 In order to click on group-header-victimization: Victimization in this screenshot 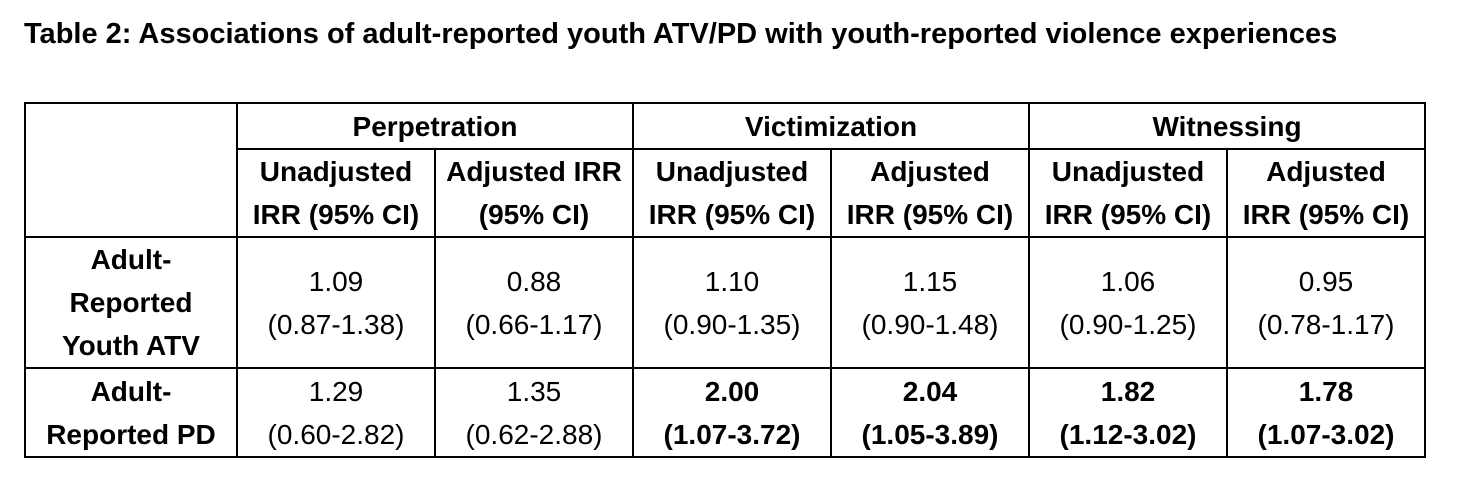, I will do `click(831, 126)`.